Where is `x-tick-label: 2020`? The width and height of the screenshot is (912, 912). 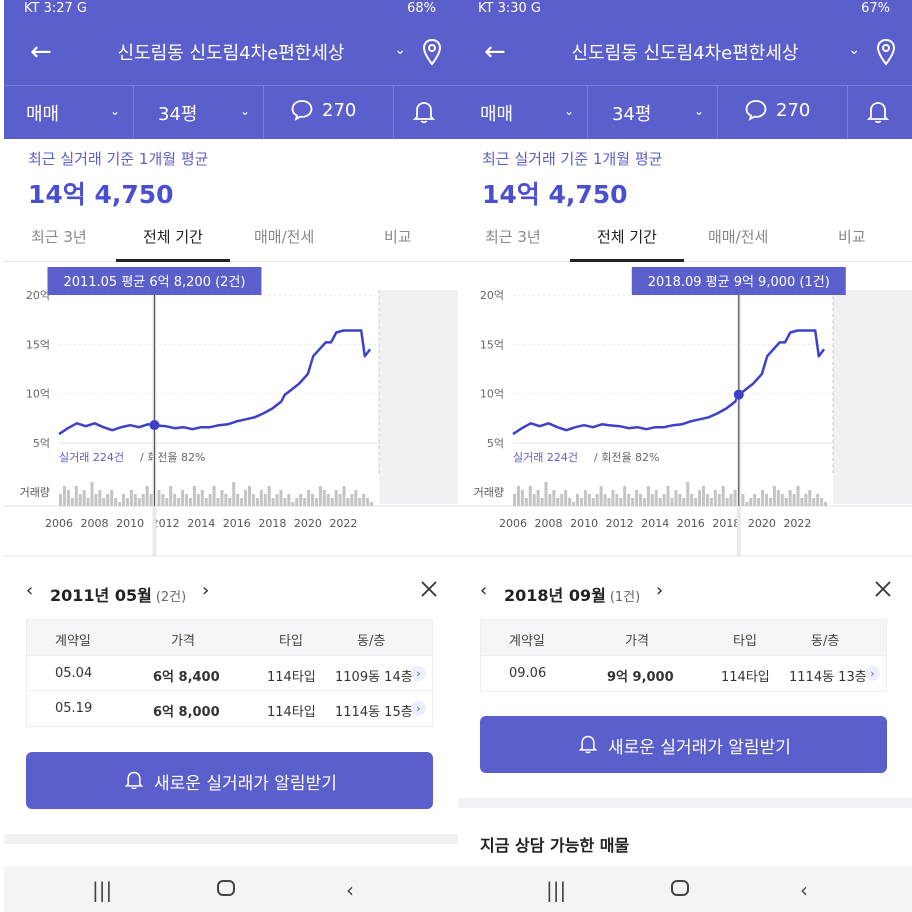
x-tick-label: 2020 is located at coordinates (308, 523).